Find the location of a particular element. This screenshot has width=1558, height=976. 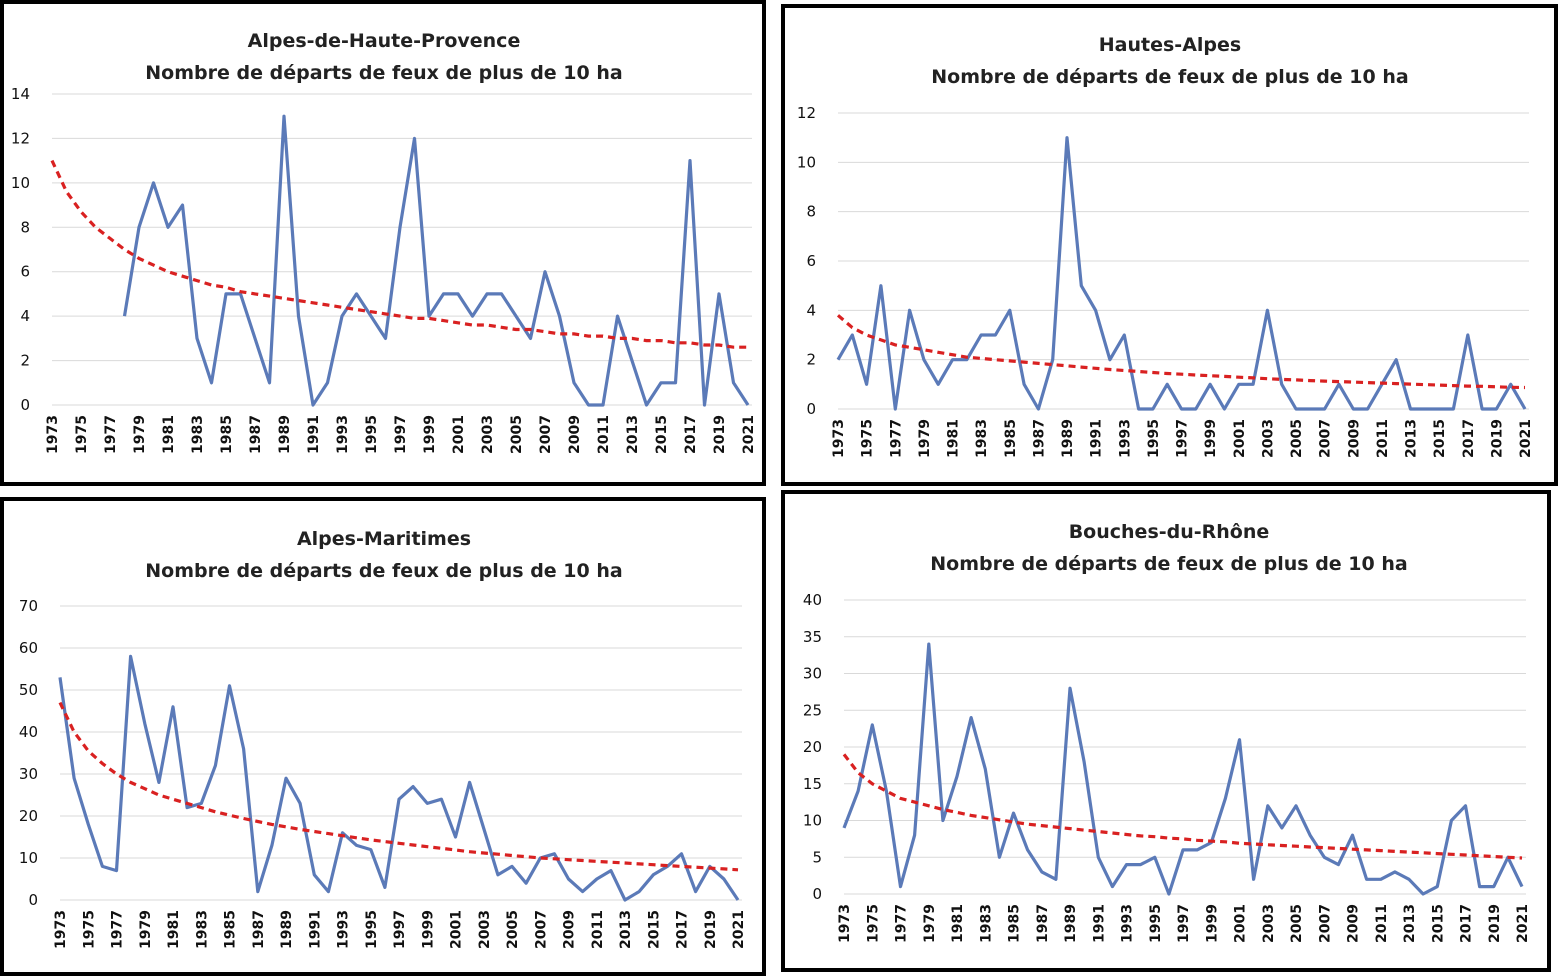

y-tick-label: 70 is located at coordinates (28, 606).